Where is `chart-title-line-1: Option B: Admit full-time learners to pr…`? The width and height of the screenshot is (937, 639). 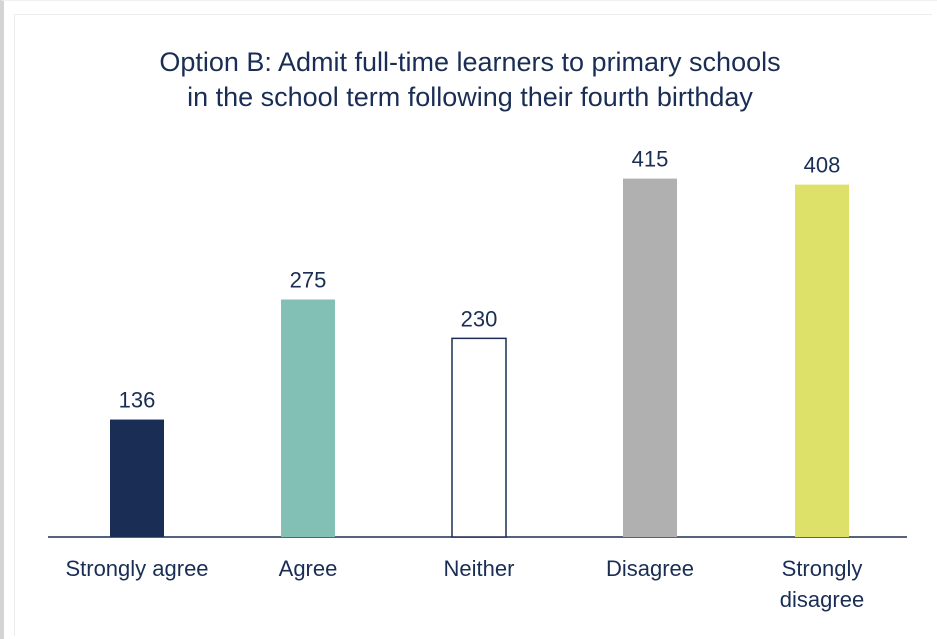 chart-title-line-1: Option B: Admit full-time learners to pr… is located at coordinates (470, 62).